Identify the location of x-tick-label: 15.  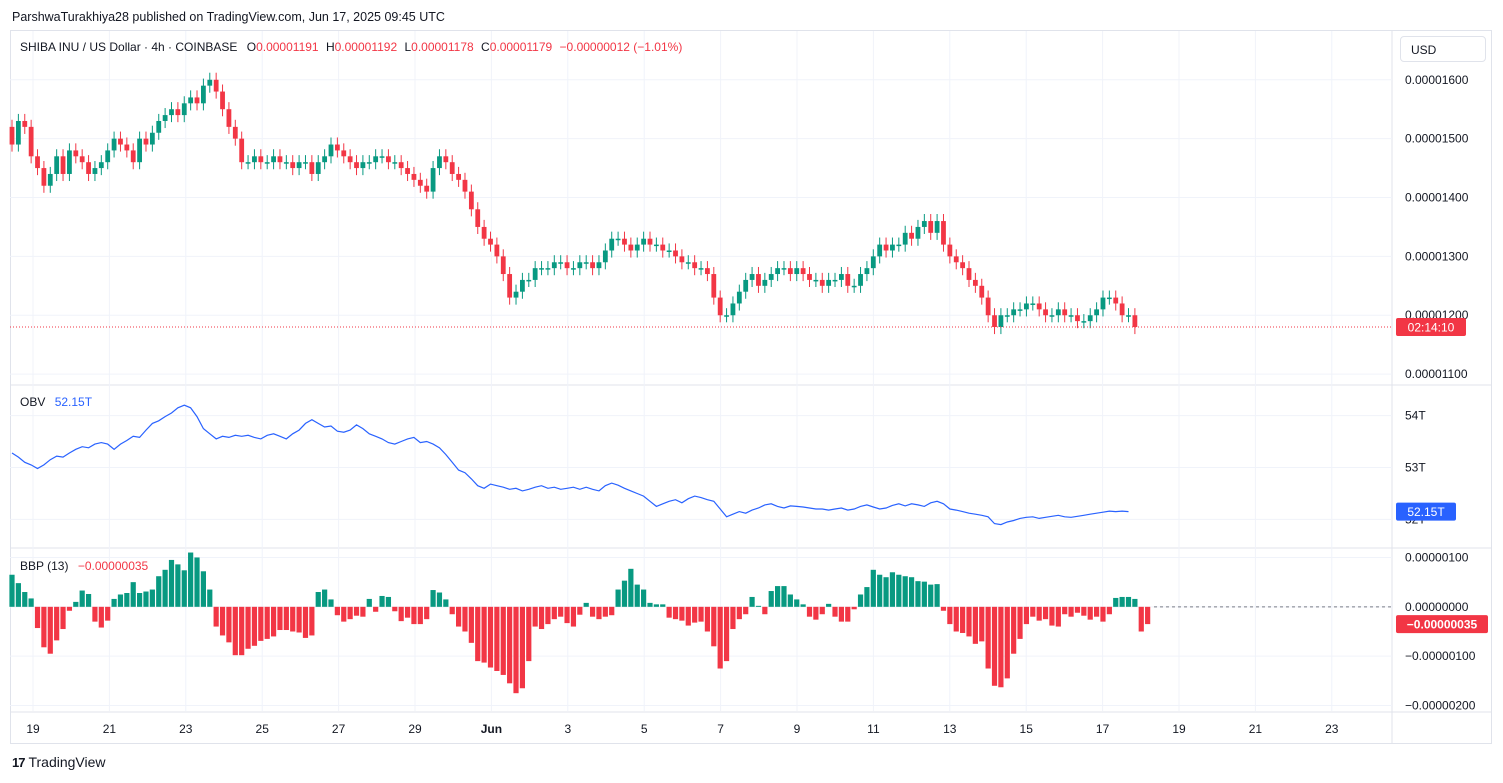
(1027, 729).